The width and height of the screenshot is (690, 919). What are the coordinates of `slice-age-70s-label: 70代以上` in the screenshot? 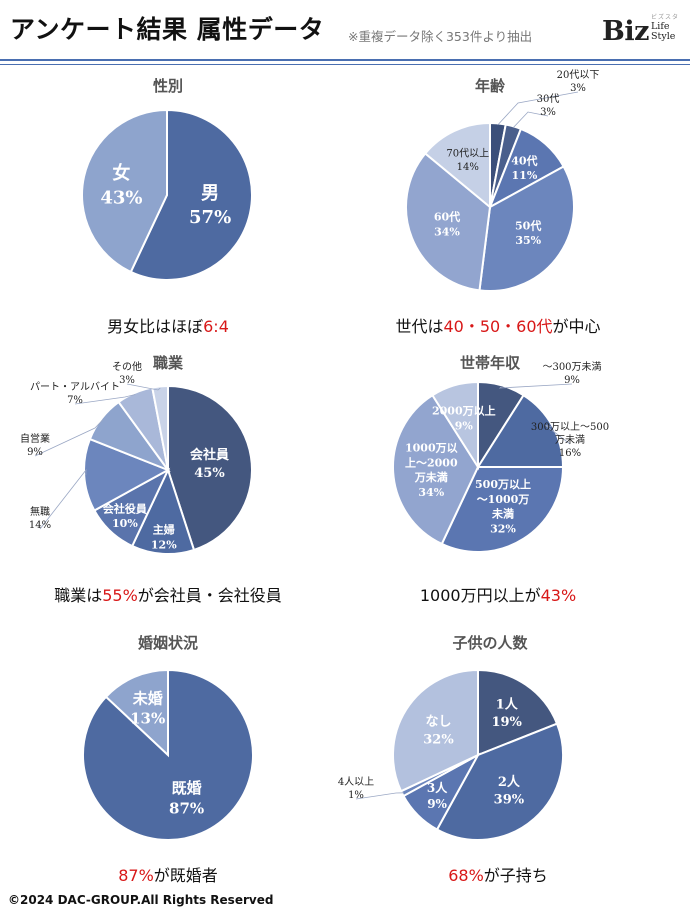 It's located at (467, 154).